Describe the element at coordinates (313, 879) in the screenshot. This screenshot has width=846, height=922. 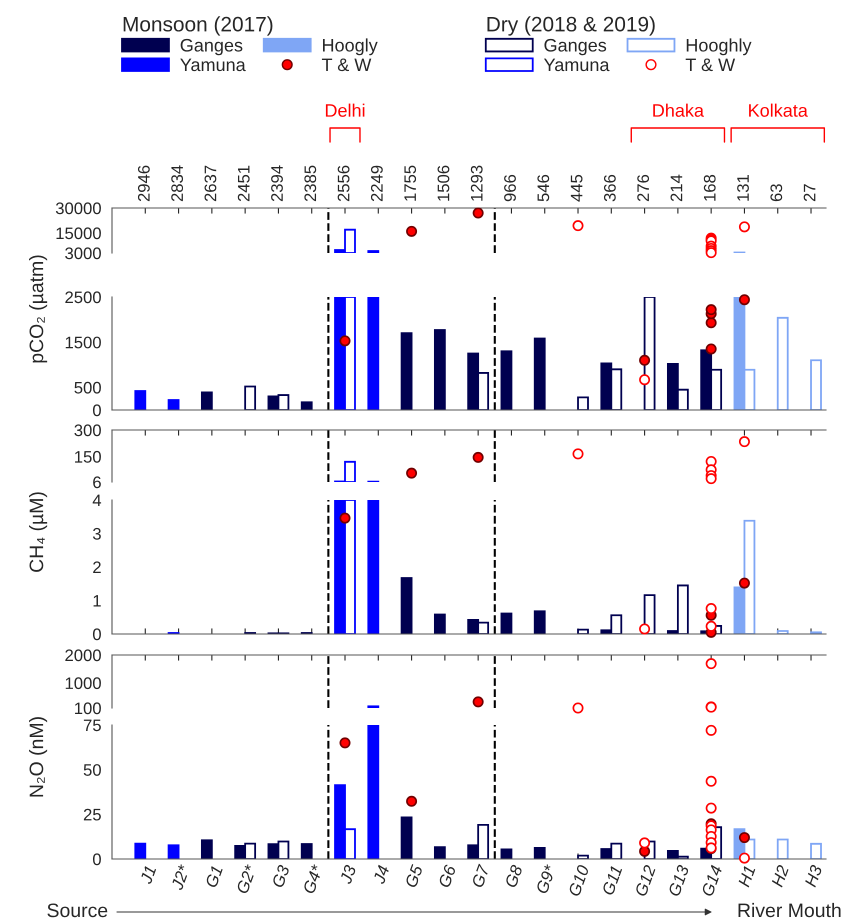
I see `x-tick-label: G4*` at that location.